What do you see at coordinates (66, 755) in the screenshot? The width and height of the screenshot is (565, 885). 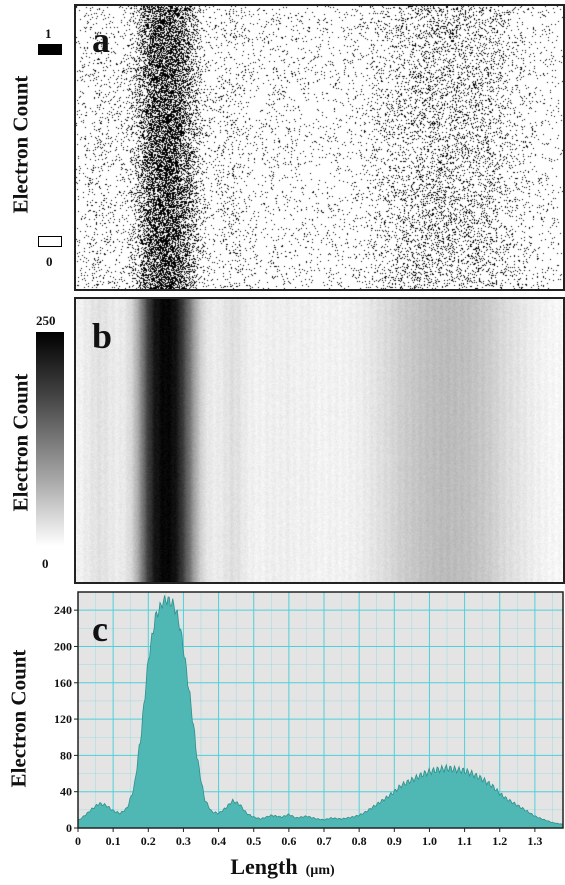 I see `y-tick-label: 80` at bounding box center [66, 755].